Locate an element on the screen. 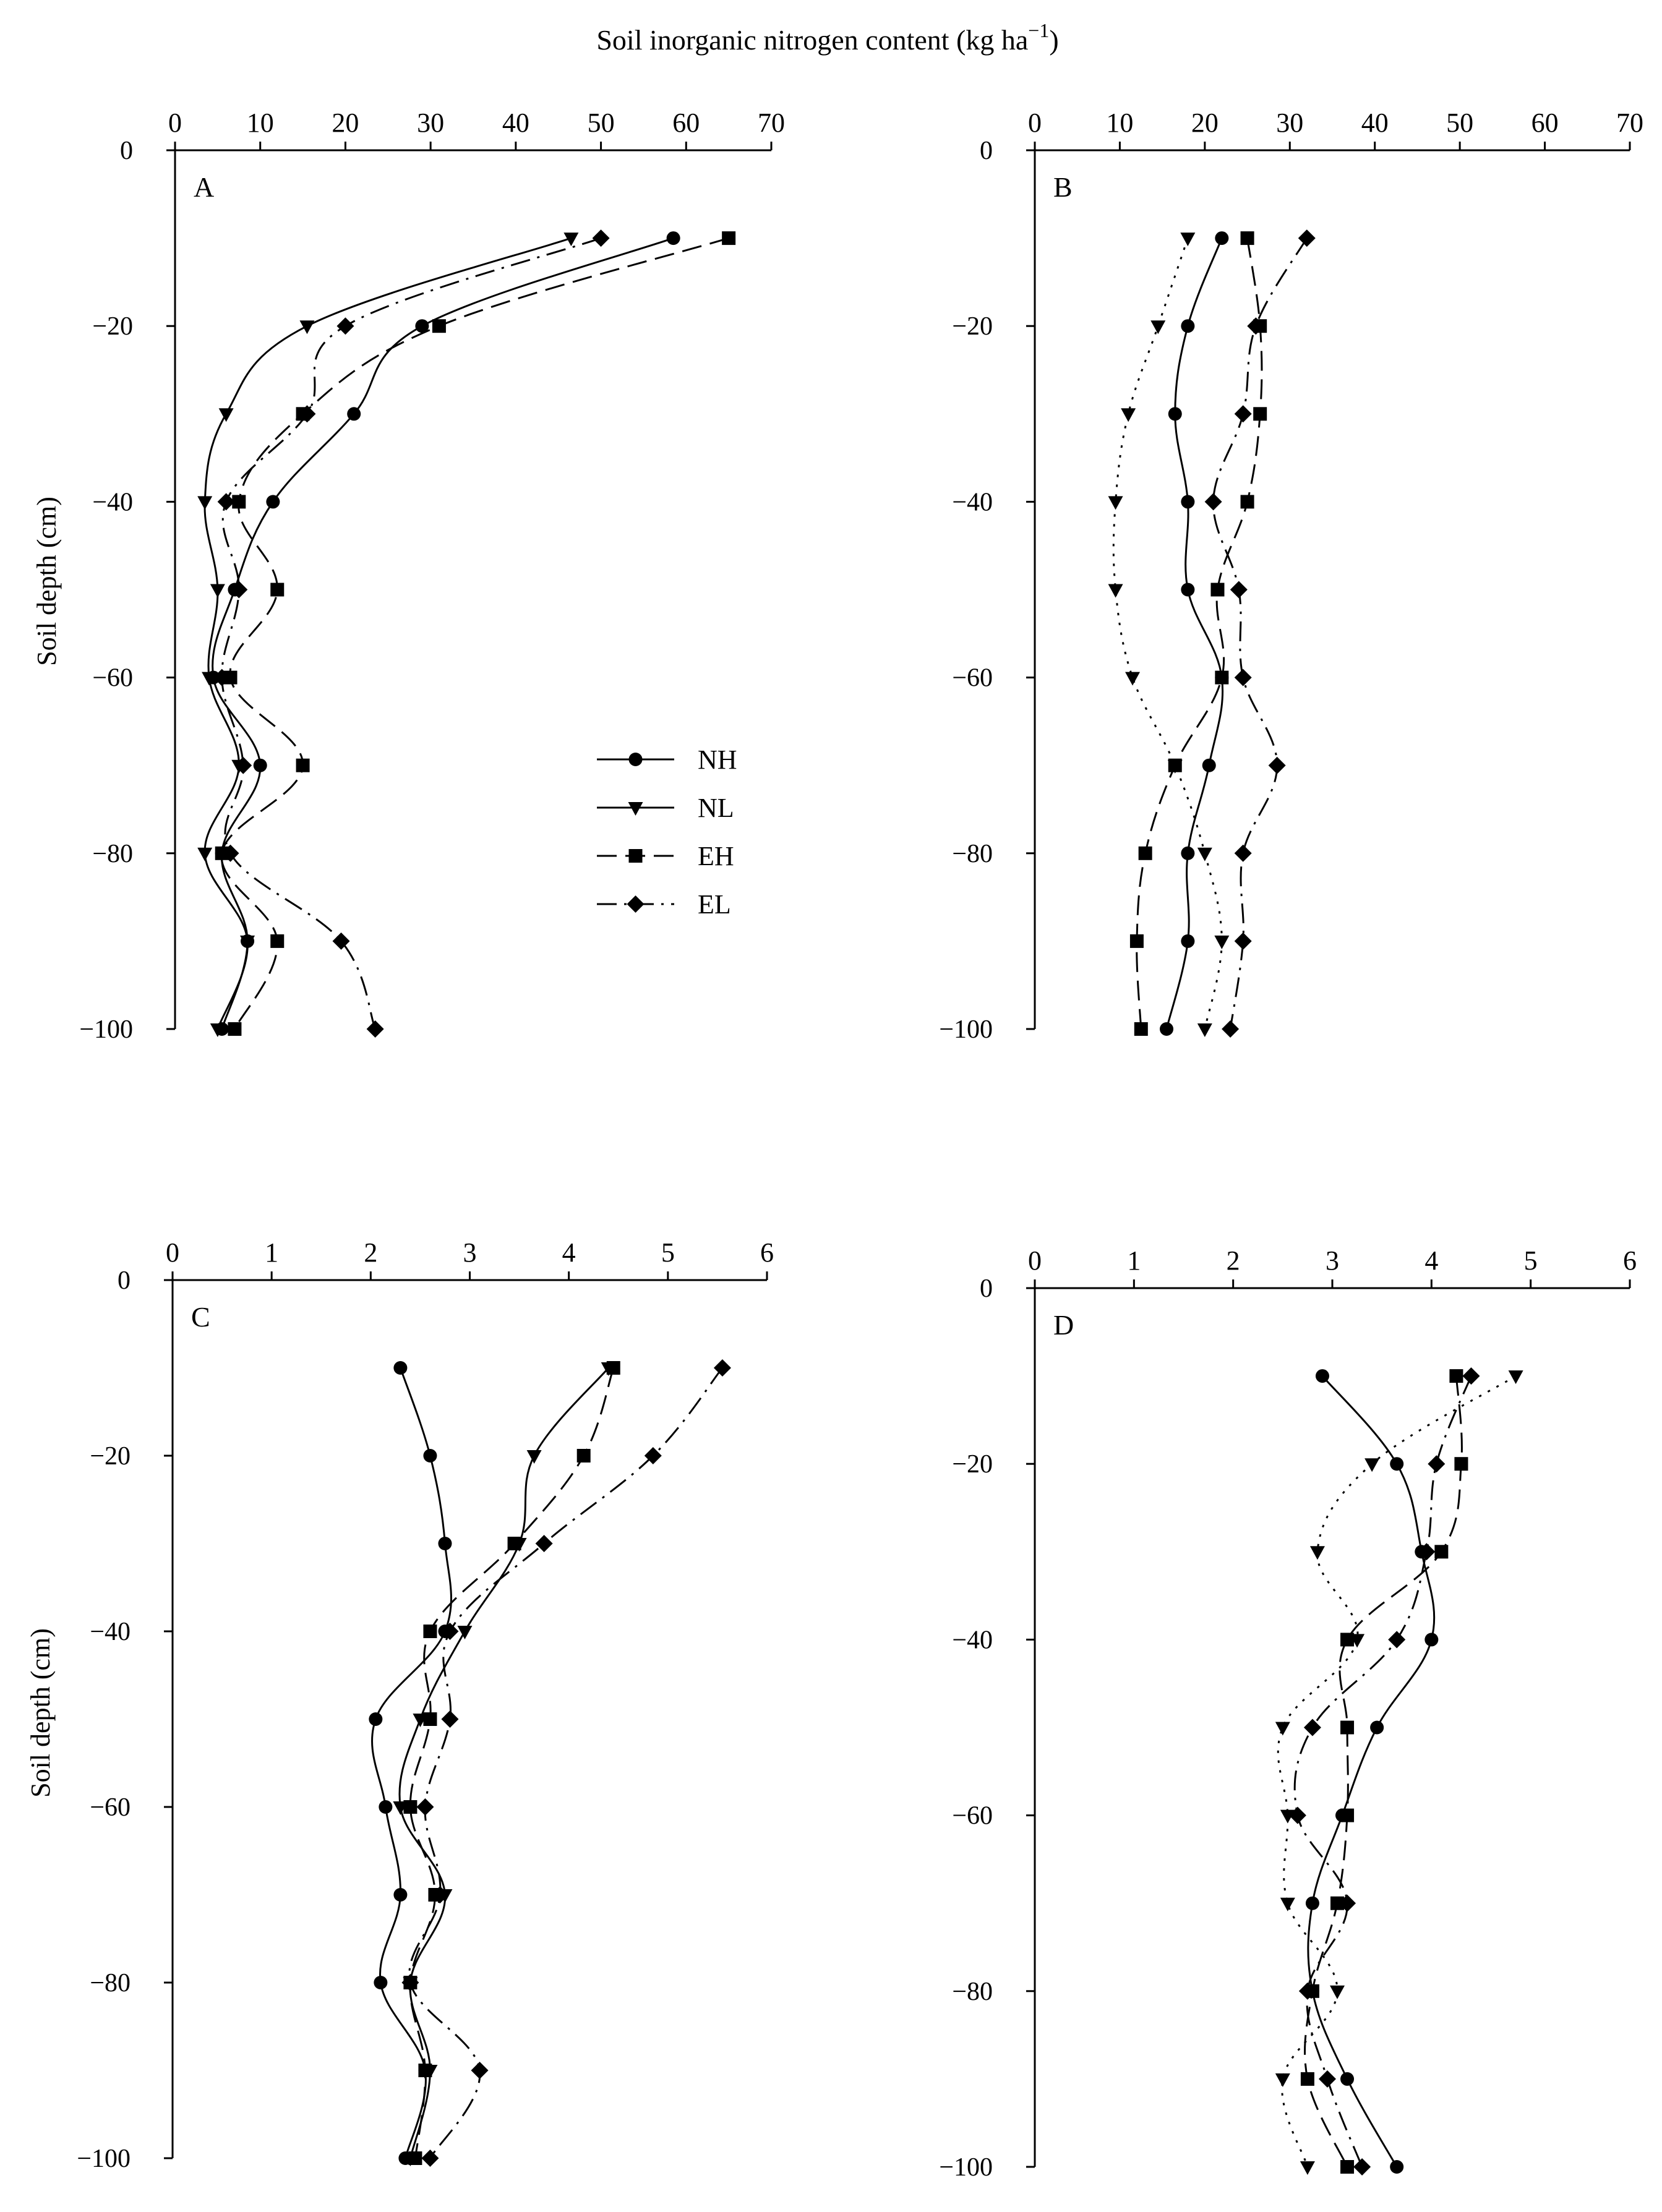  x-tick-label: 1 is located at coordinates (271, 1252).